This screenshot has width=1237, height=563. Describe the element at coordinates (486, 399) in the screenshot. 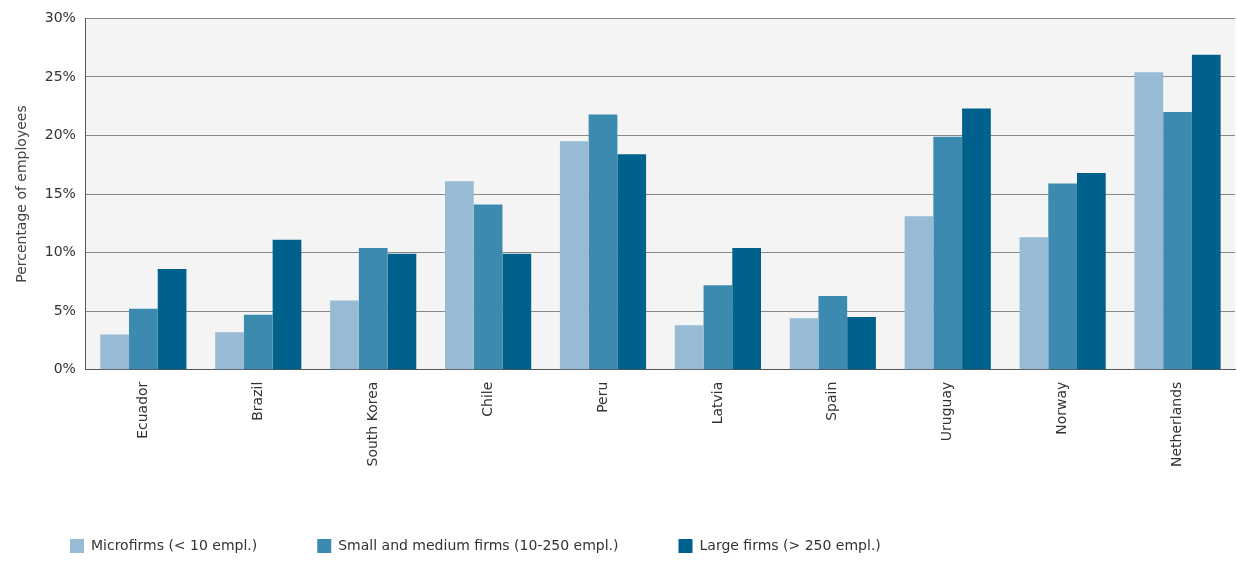

I see `x-tick-label: Chile` at that location.